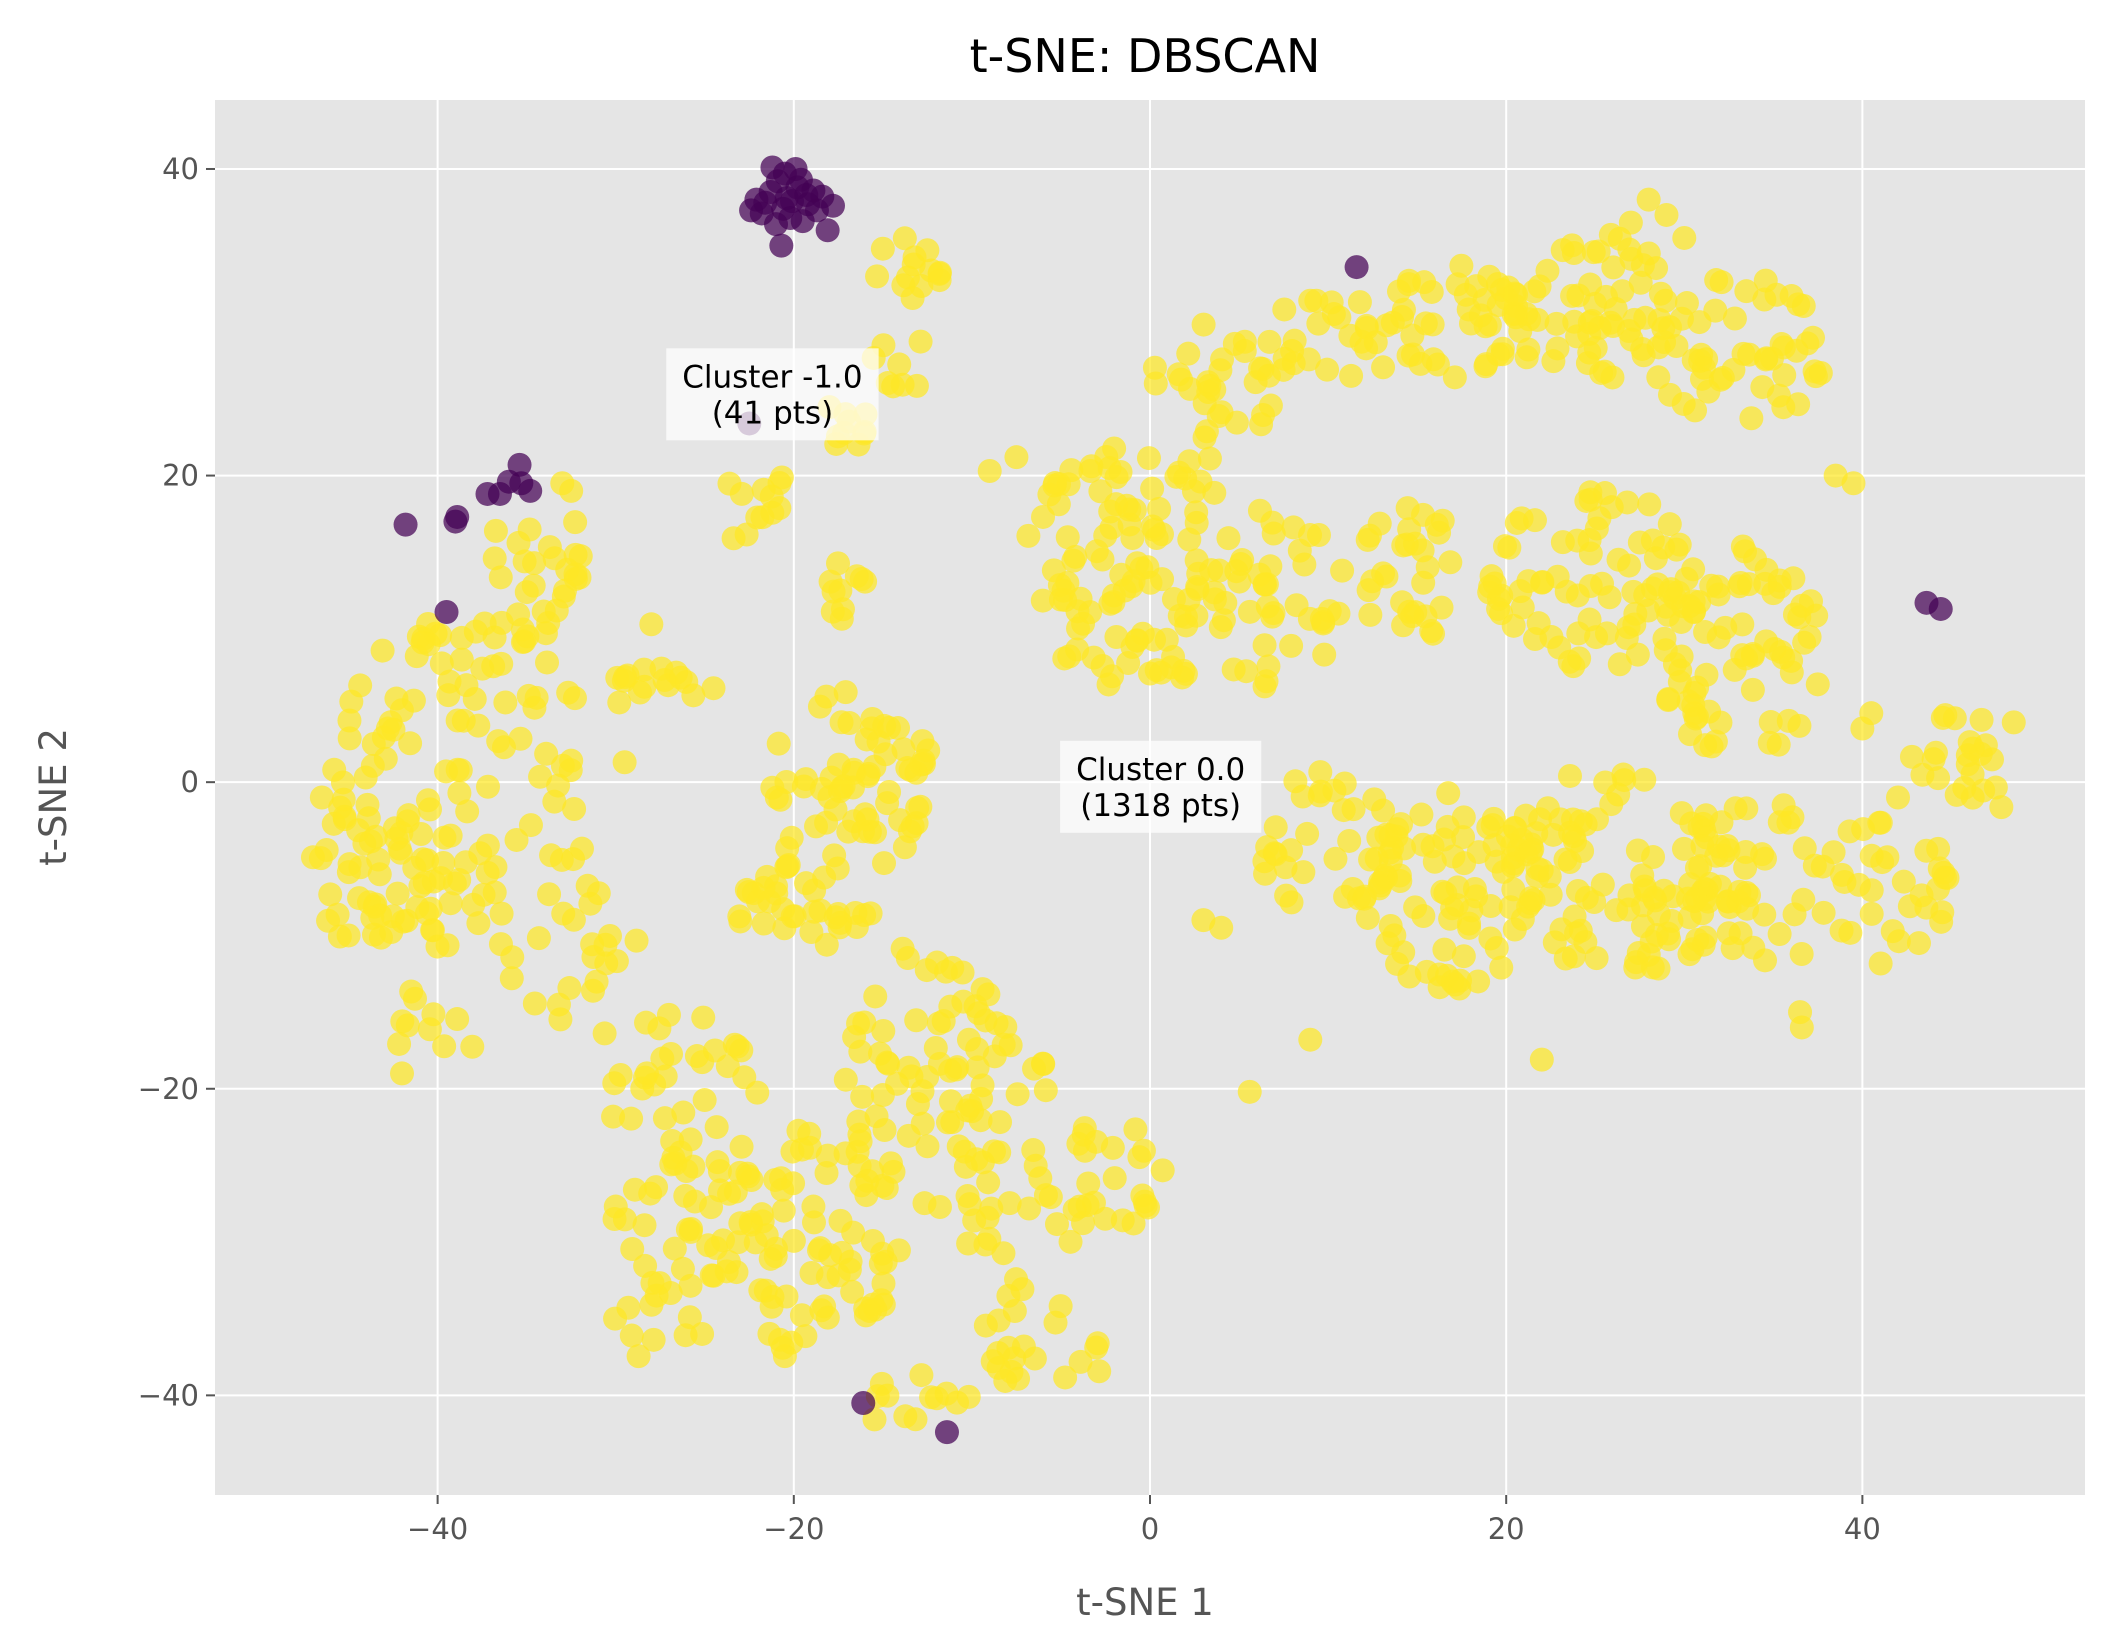 Image resolution: width=2101 pixels, height=1650 pixels. Describe the element at coordinates (180, 476) in the screenshot. I see `y-tick-label: 20` at that location.